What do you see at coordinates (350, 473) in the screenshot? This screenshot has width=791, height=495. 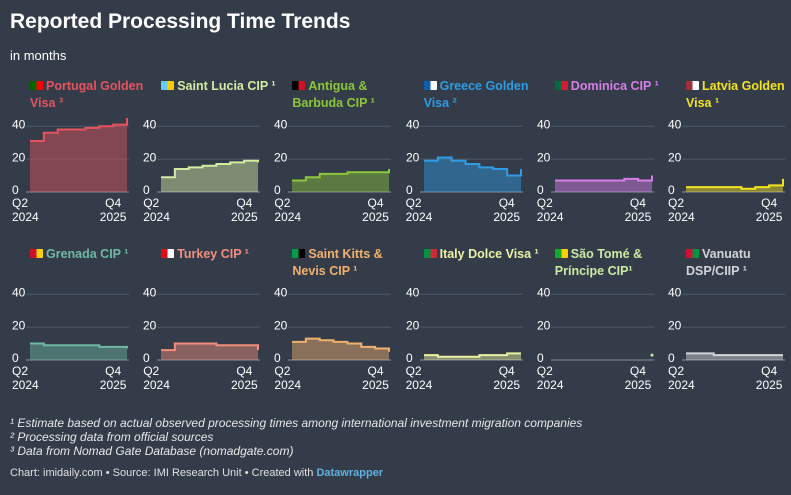 I see `link: Datawrapper` at bounding box center [350, 473].